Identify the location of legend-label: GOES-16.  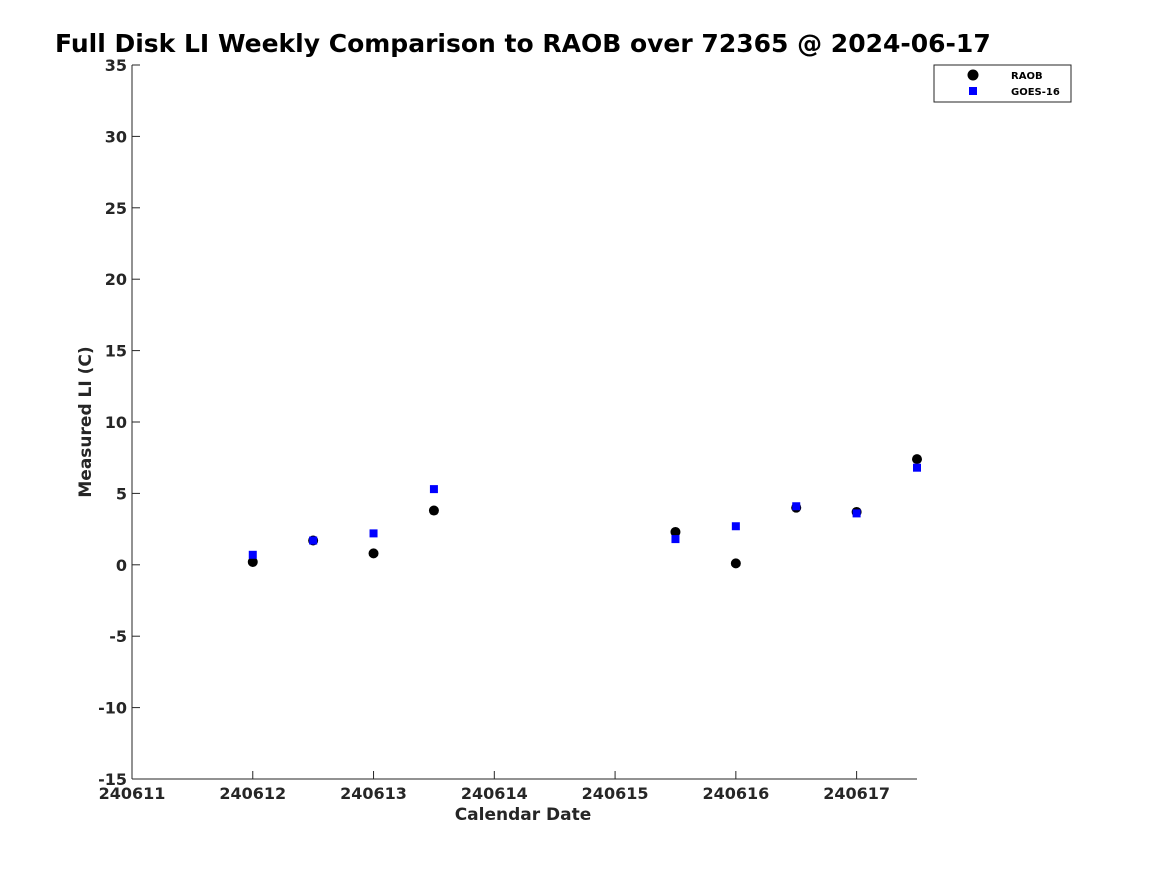
(1035, 92).